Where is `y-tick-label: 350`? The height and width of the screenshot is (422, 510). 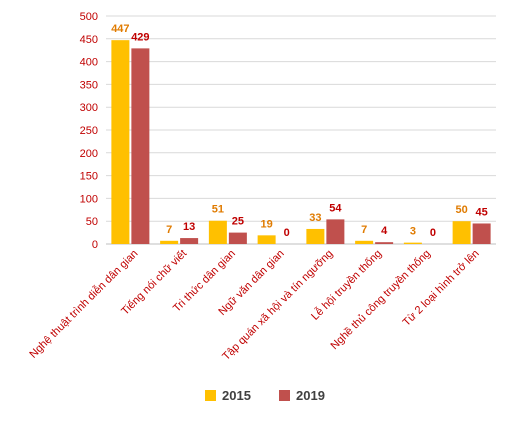
y-tick-label: 350 is located at coordinates (89, 85).